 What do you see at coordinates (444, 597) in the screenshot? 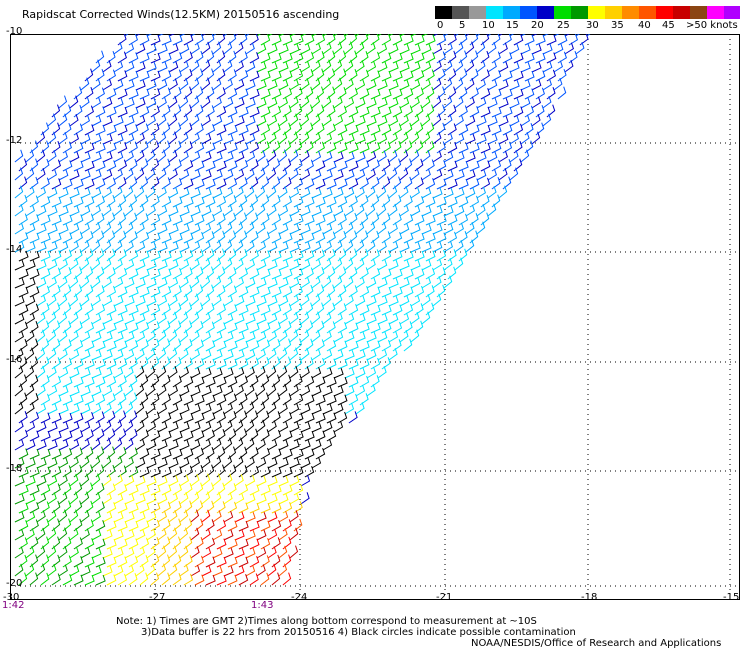
I see `lon-label: -21` at bounding box center [444, 597].